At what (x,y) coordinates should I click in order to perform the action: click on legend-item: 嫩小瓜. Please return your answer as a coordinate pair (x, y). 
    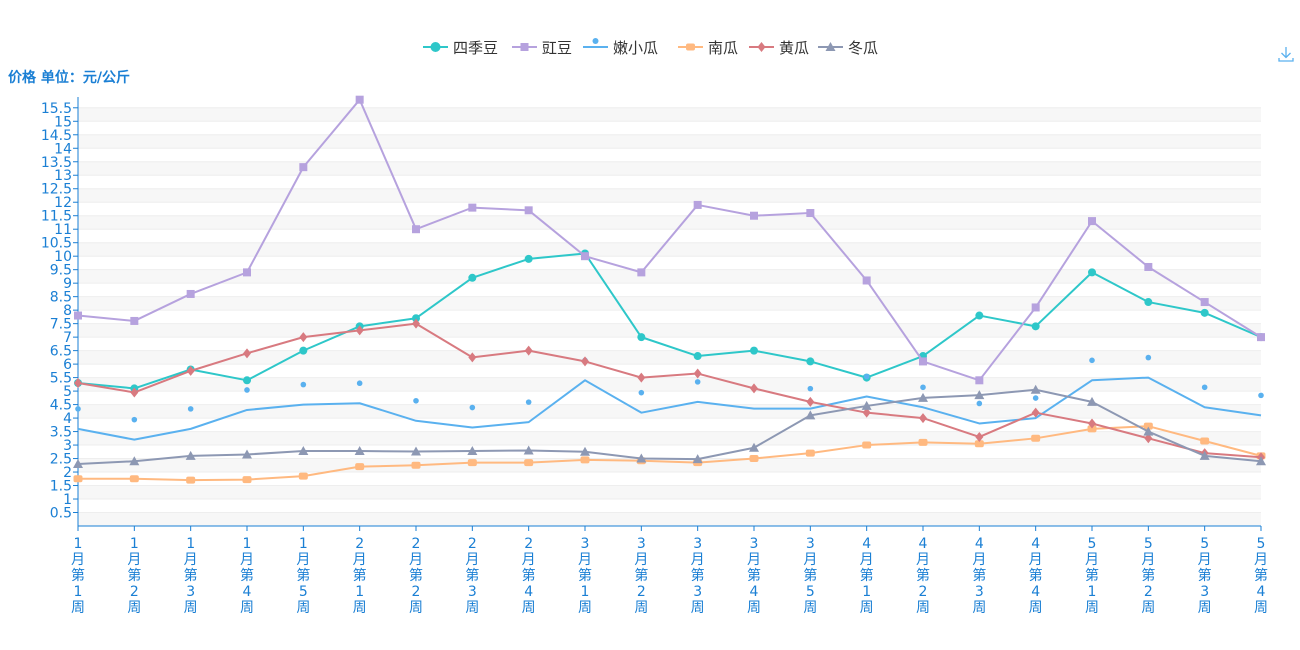
    Looking at the image, I should click on (620, 47).